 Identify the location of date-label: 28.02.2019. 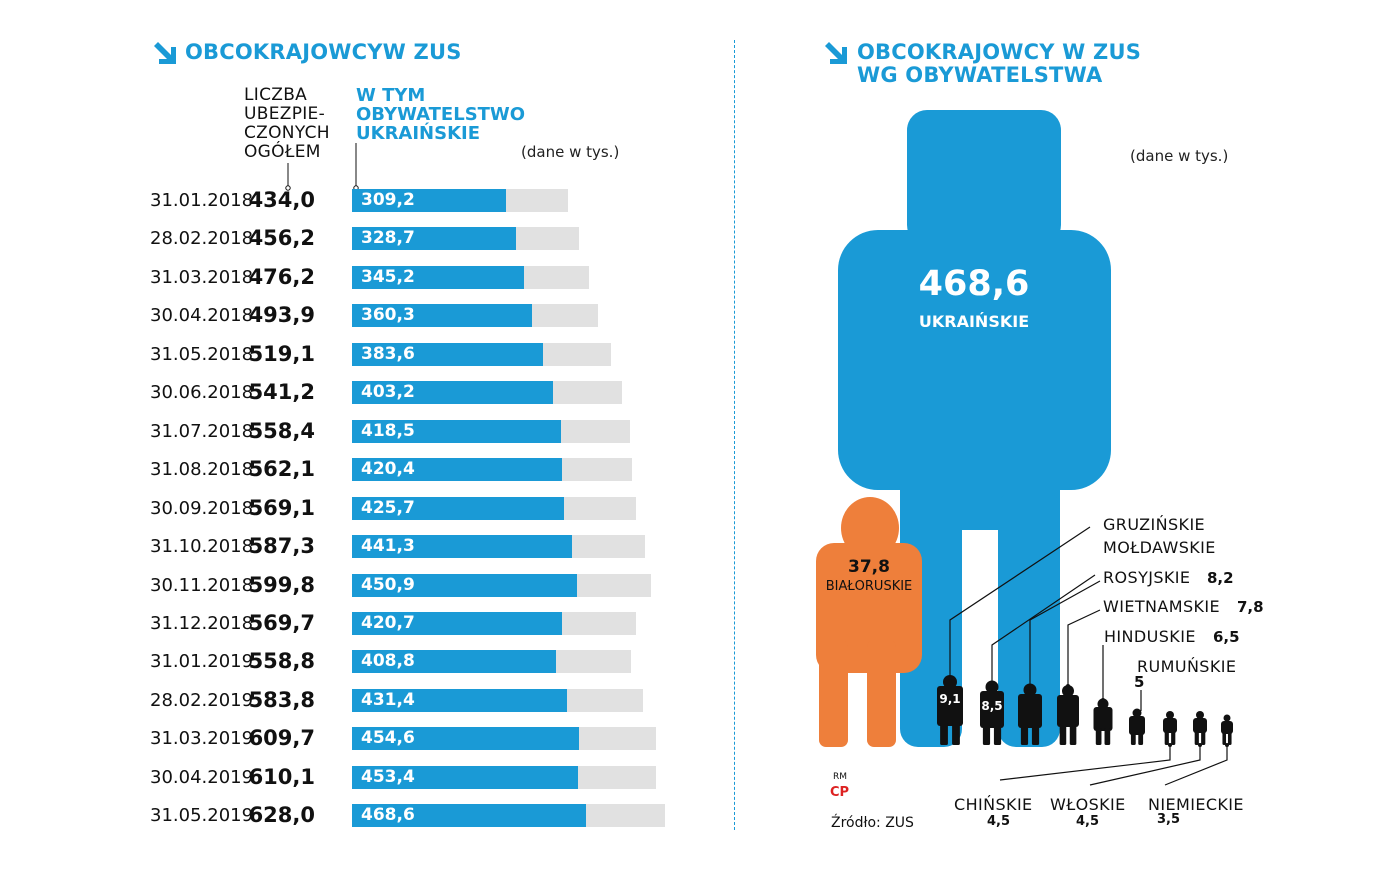
(202, 700).